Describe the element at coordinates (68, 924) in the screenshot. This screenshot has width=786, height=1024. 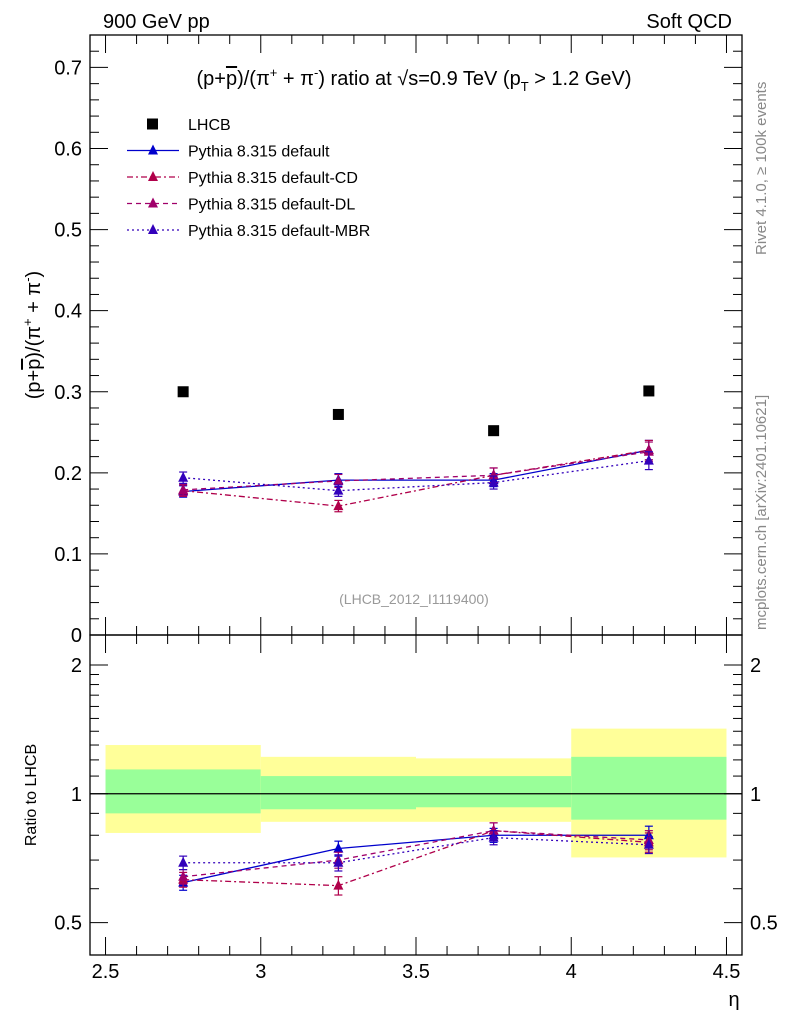
I see `ratio-ytick-label: 0.5` at that location.